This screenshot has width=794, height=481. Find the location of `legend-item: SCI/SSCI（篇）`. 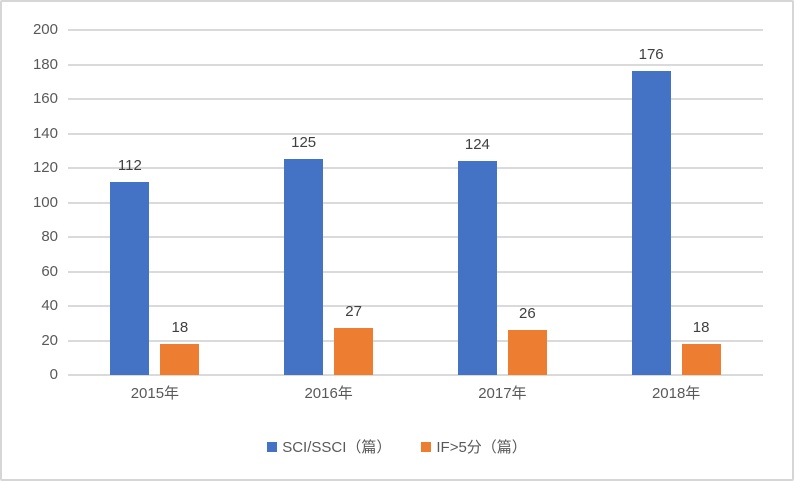

legend-item: SCI/SSCI（篇） is located at coordinates (329, 446).